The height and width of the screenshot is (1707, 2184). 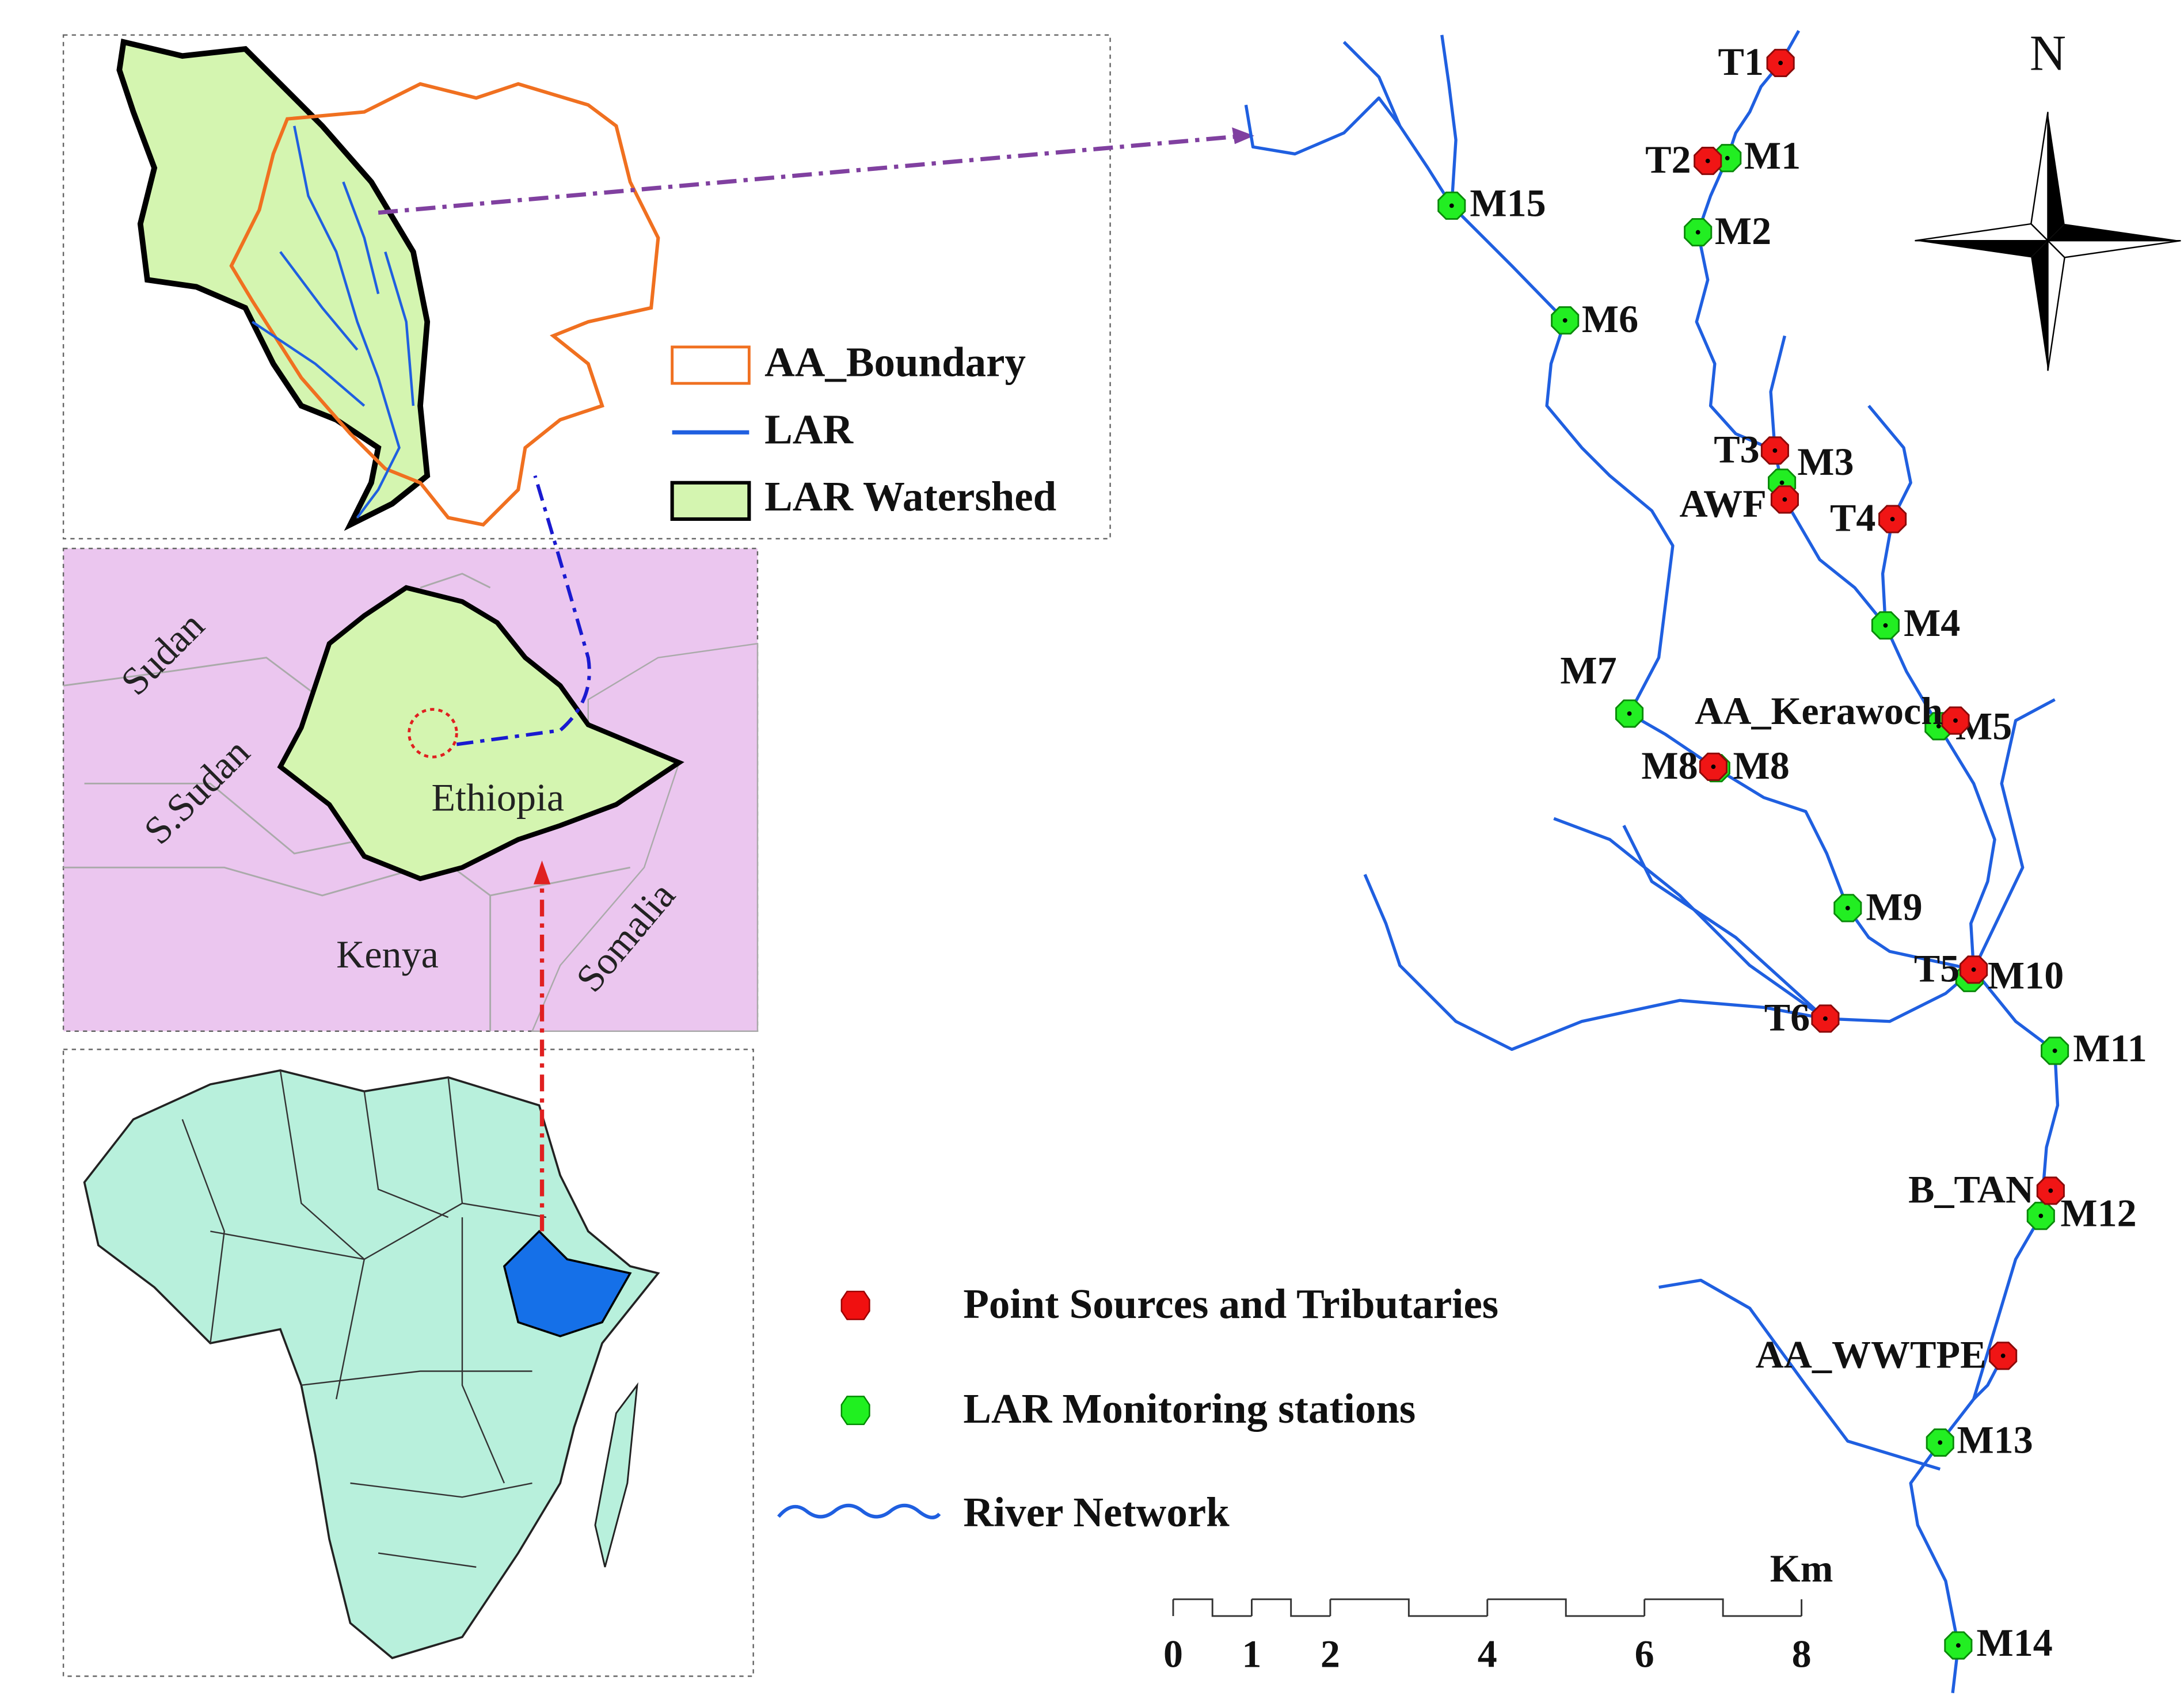 I want to click on station-label: T5, so click(x=1936, y=968).